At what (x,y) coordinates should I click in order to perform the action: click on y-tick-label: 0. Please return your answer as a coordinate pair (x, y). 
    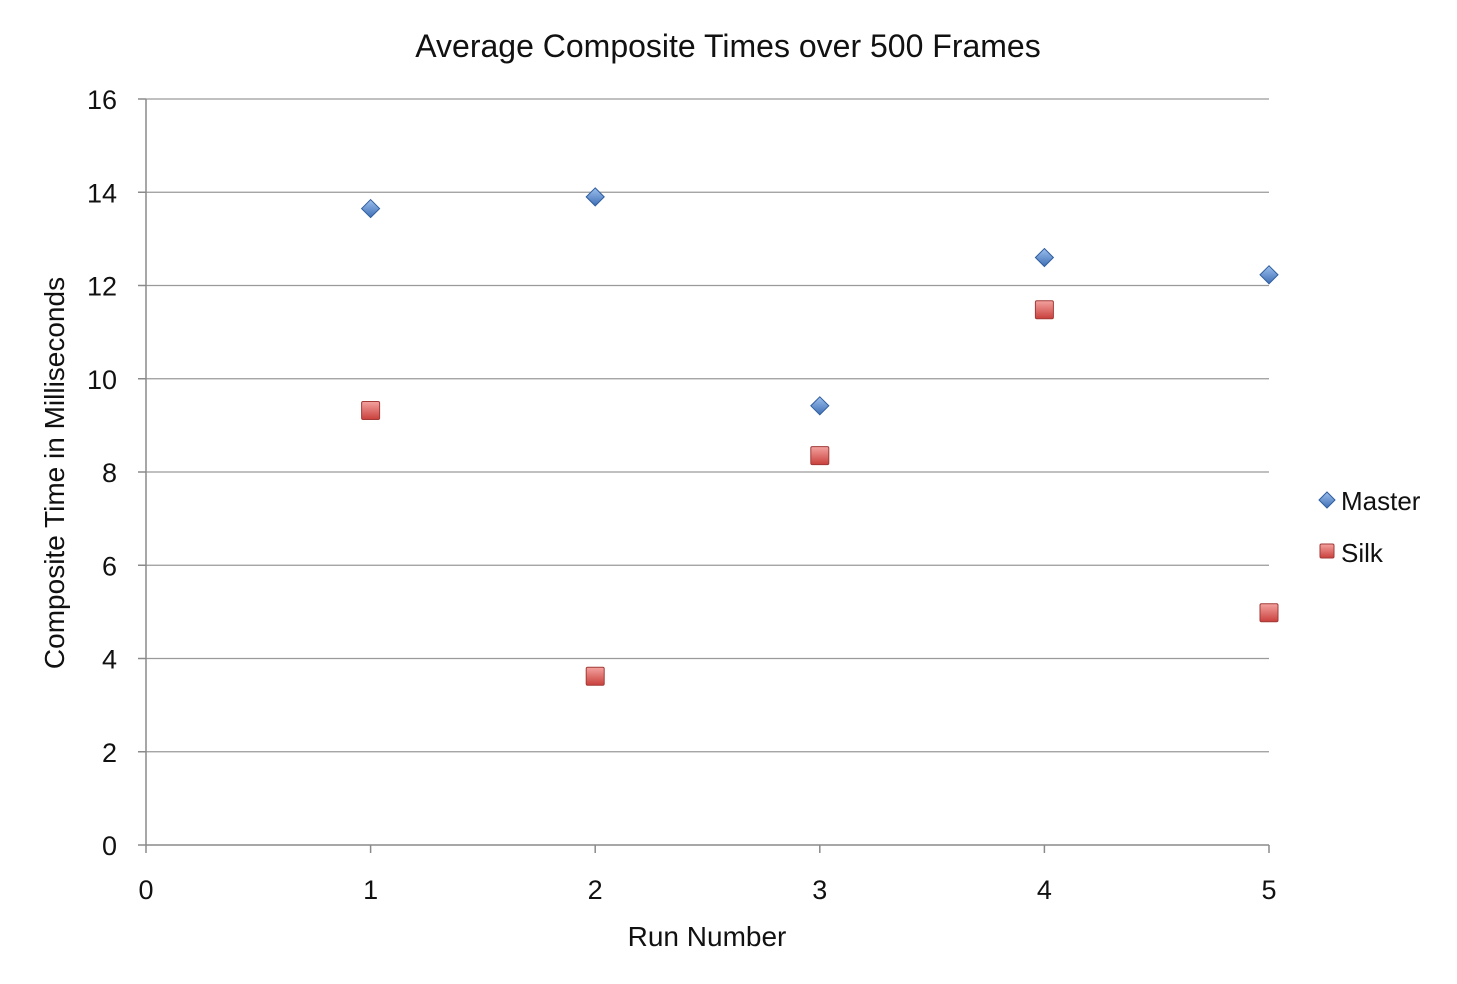
    Looking at the image, I should click on (109, 846).